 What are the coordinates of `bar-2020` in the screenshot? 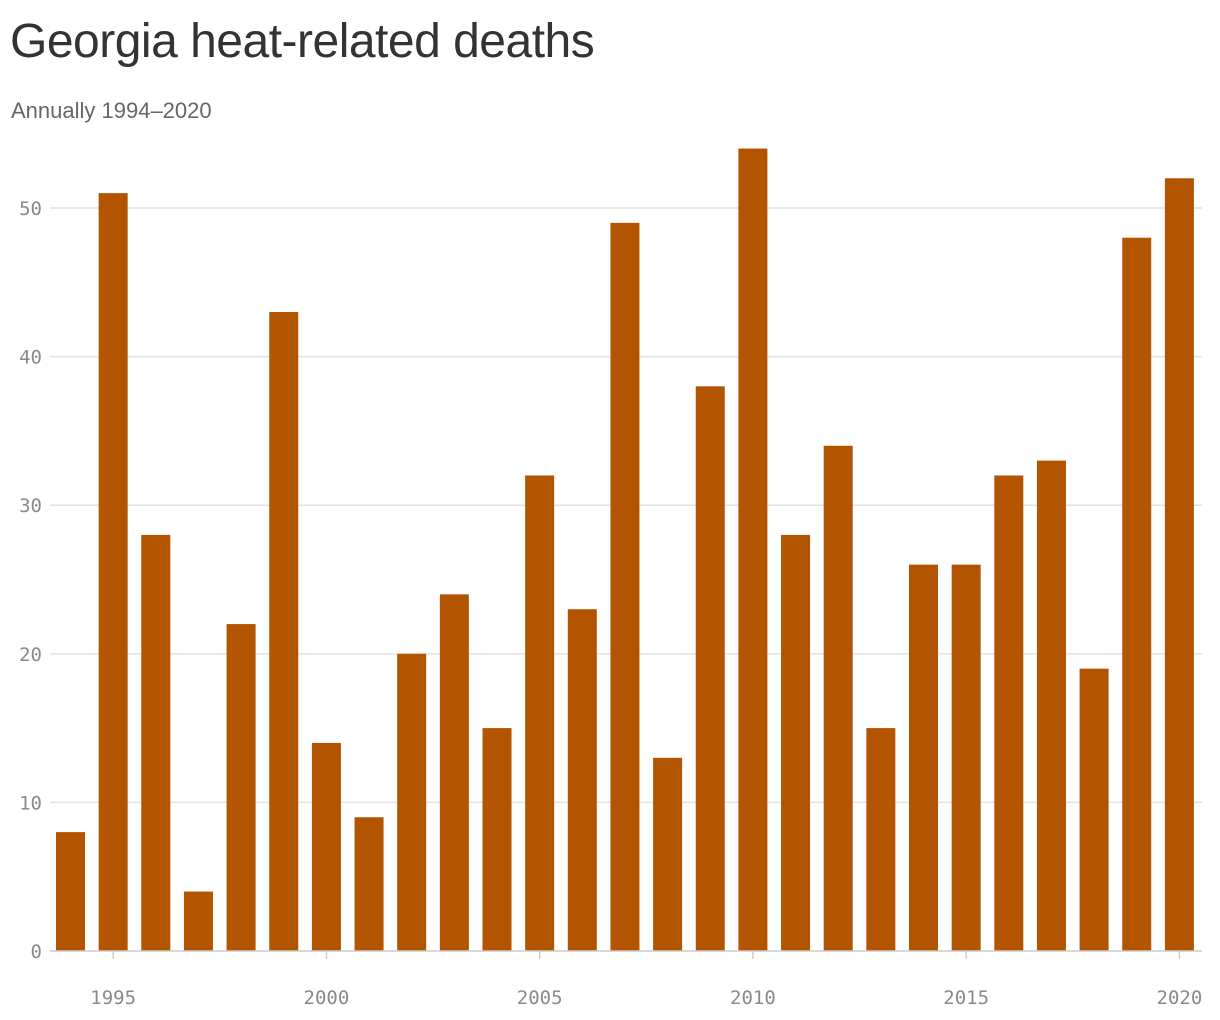 It's located at (1179, 564).